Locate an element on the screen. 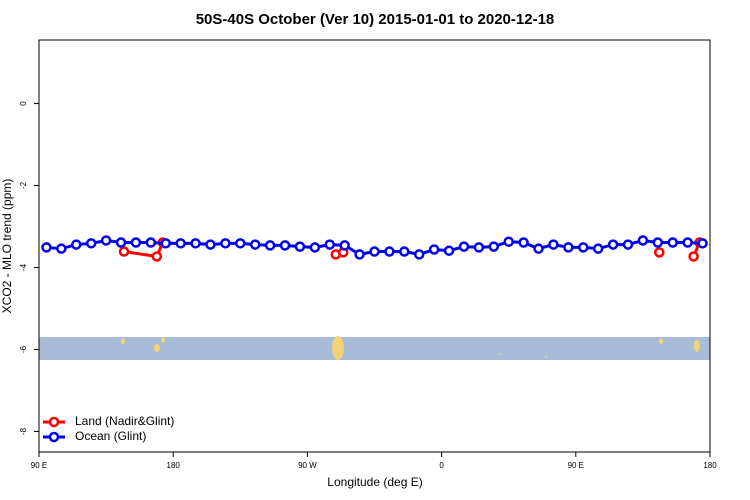  map-strip is located at coordinates (374, 348).